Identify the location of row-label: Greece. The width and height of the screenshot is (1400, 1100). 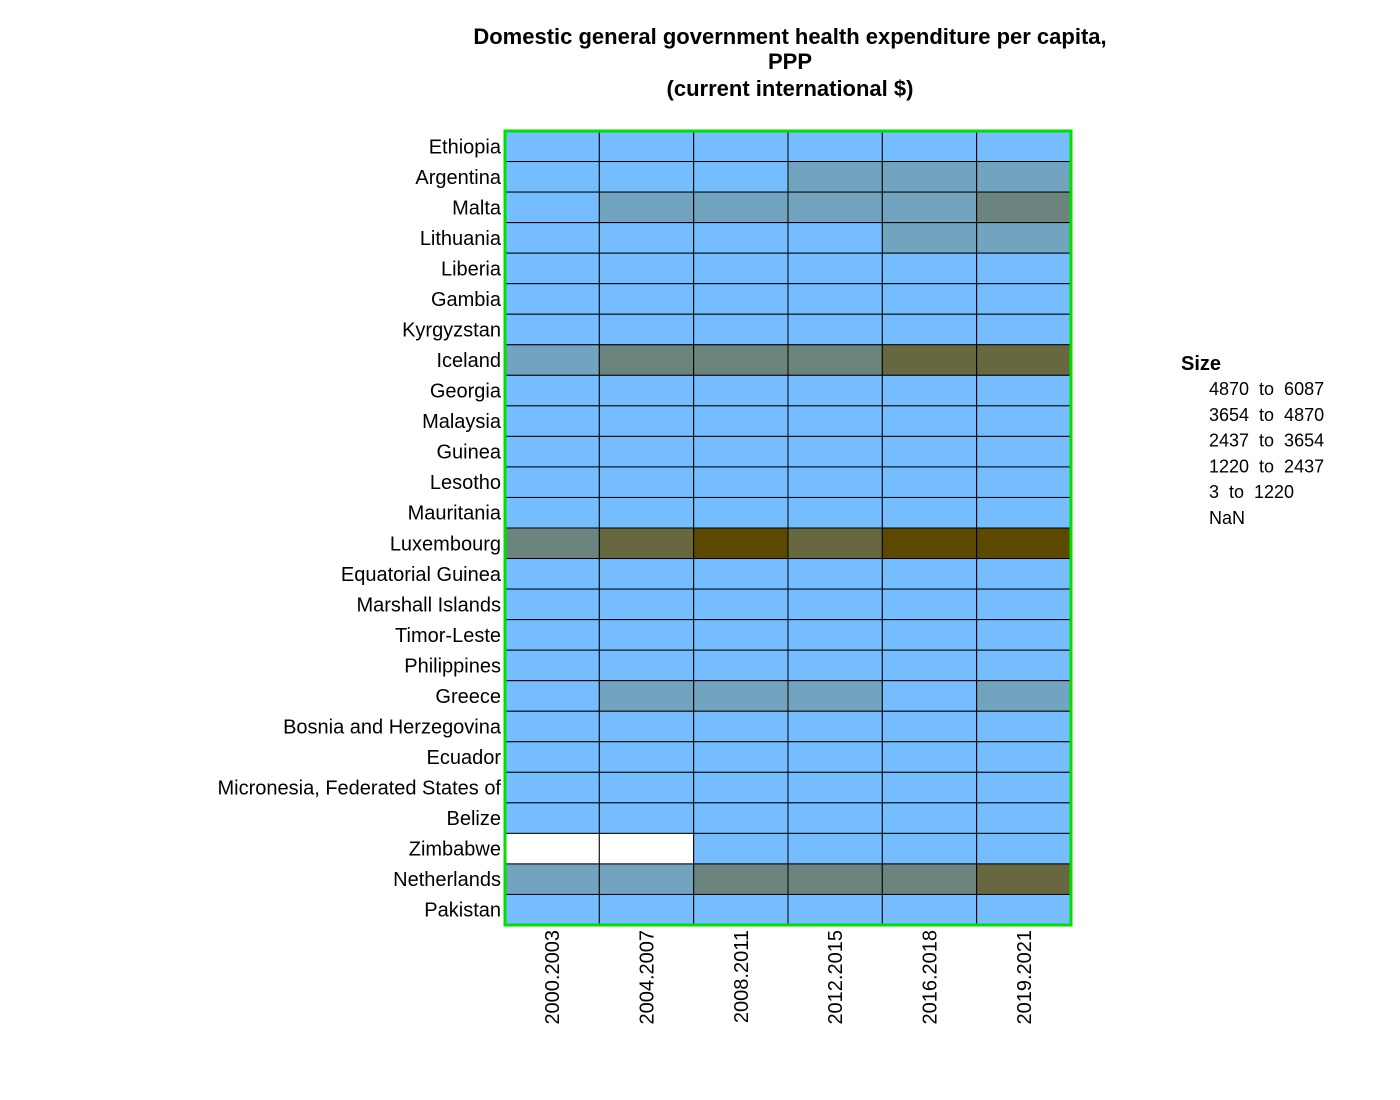
(468, 697).